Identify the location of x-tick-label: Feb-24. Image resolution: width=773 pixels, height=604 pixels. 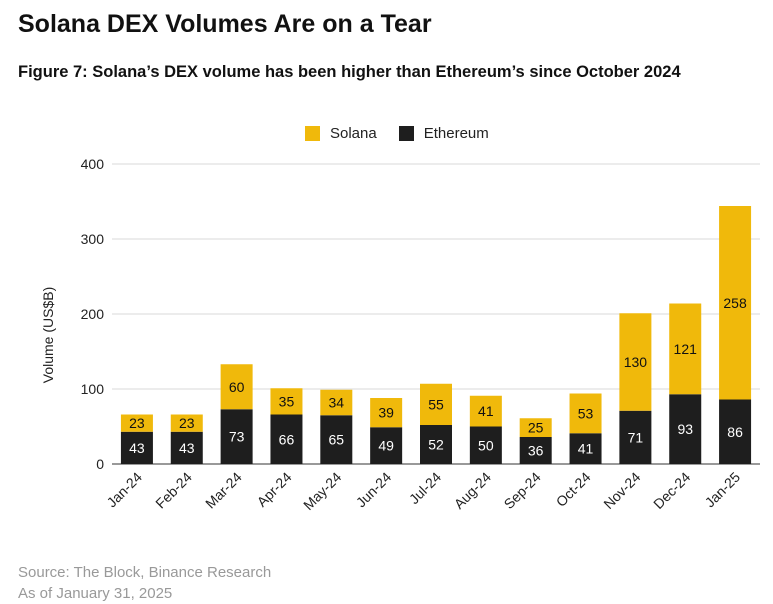
(173, 490).